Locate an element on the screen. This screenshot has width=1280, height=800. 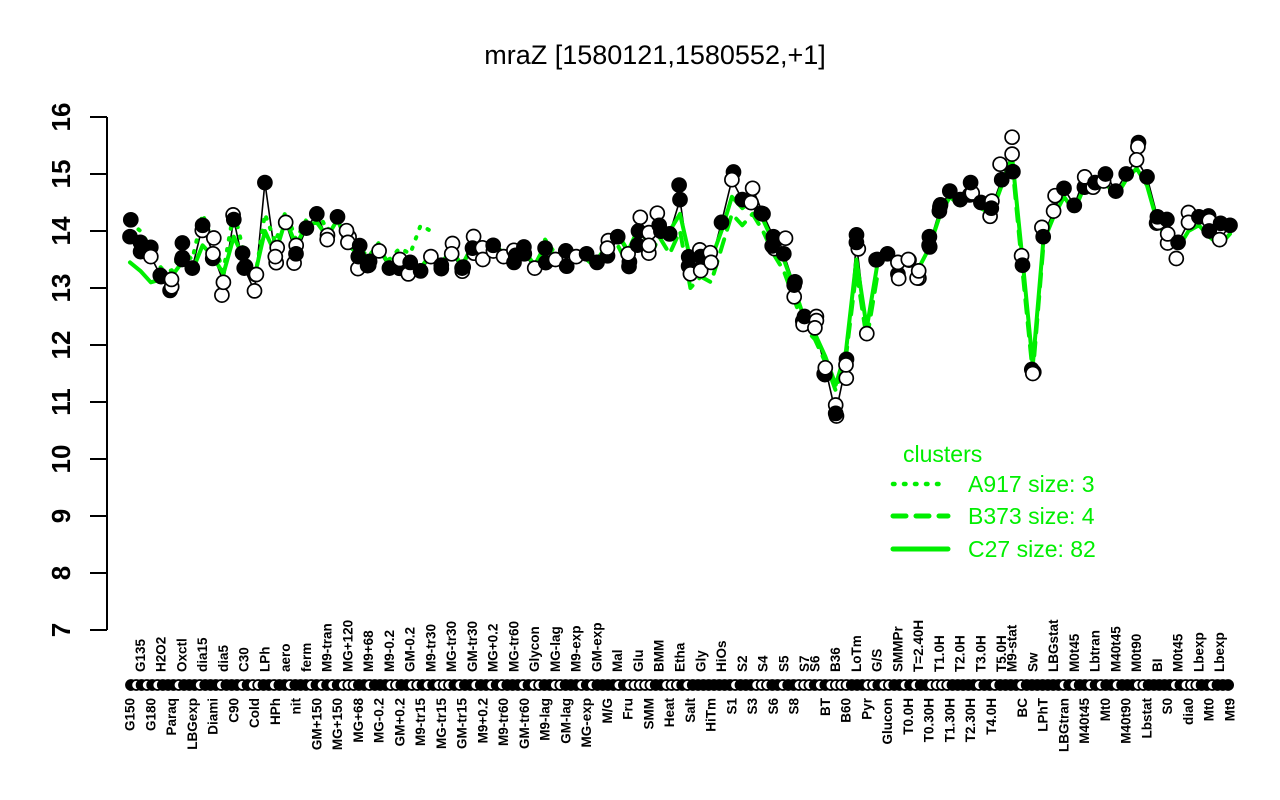
x-label-top: S4 is located at coordinates (763, 663).